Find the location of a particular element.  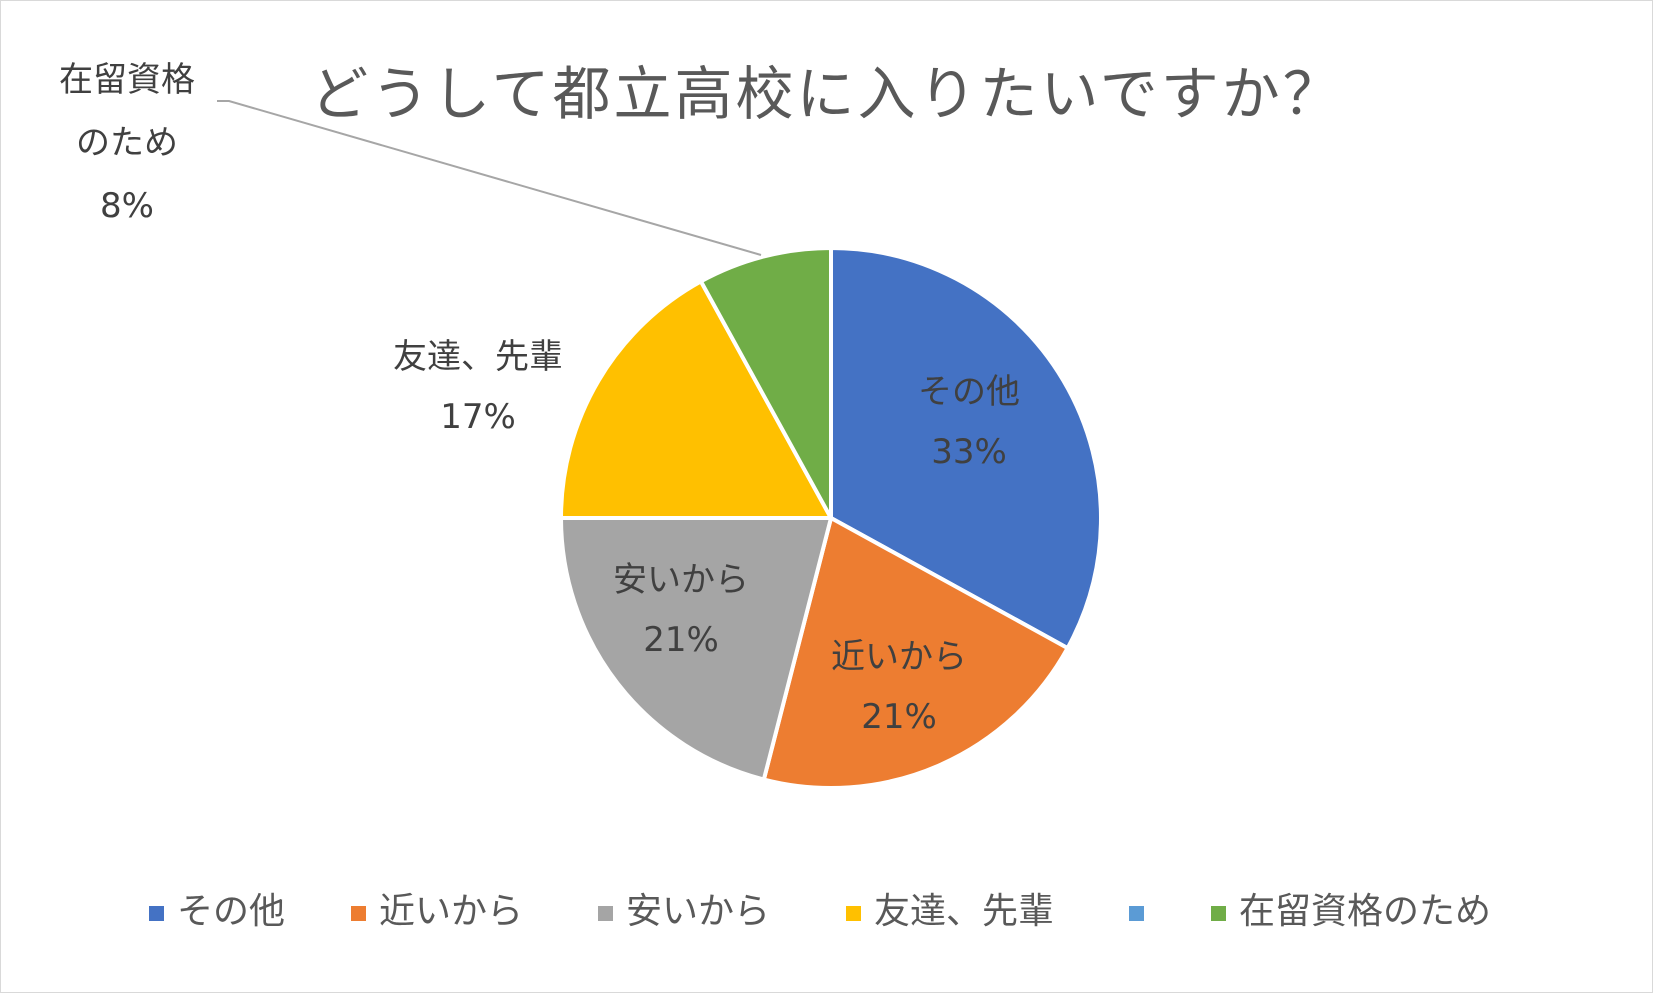

data-label-line: 安いから is located at coordinates (681, 580).